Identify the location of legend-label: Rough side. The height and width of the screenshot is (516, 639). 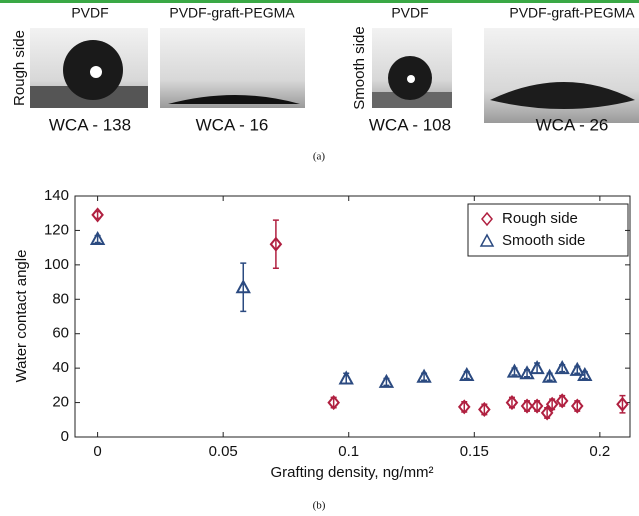
(540, 218).